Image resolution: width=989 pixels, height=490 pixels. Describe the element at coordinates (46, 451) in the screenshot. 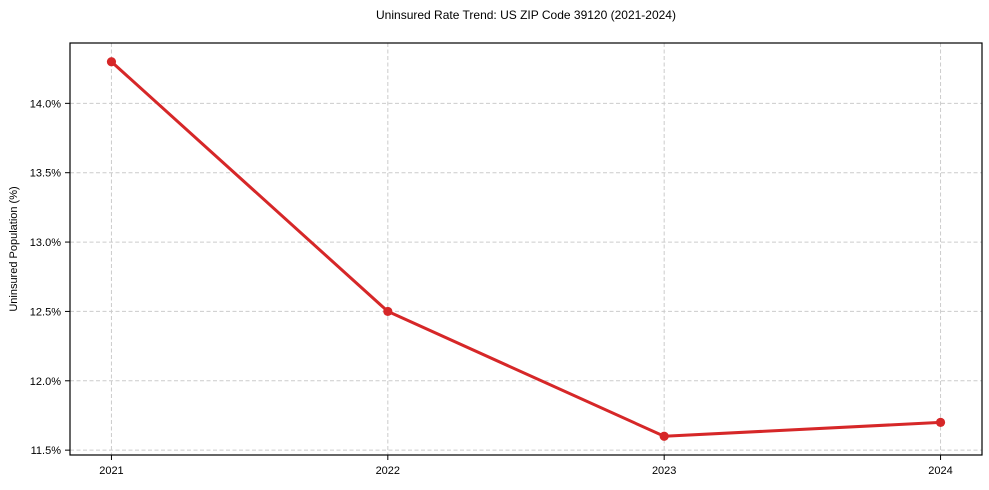

I see `y-tick-label: 11.5%` at that location.